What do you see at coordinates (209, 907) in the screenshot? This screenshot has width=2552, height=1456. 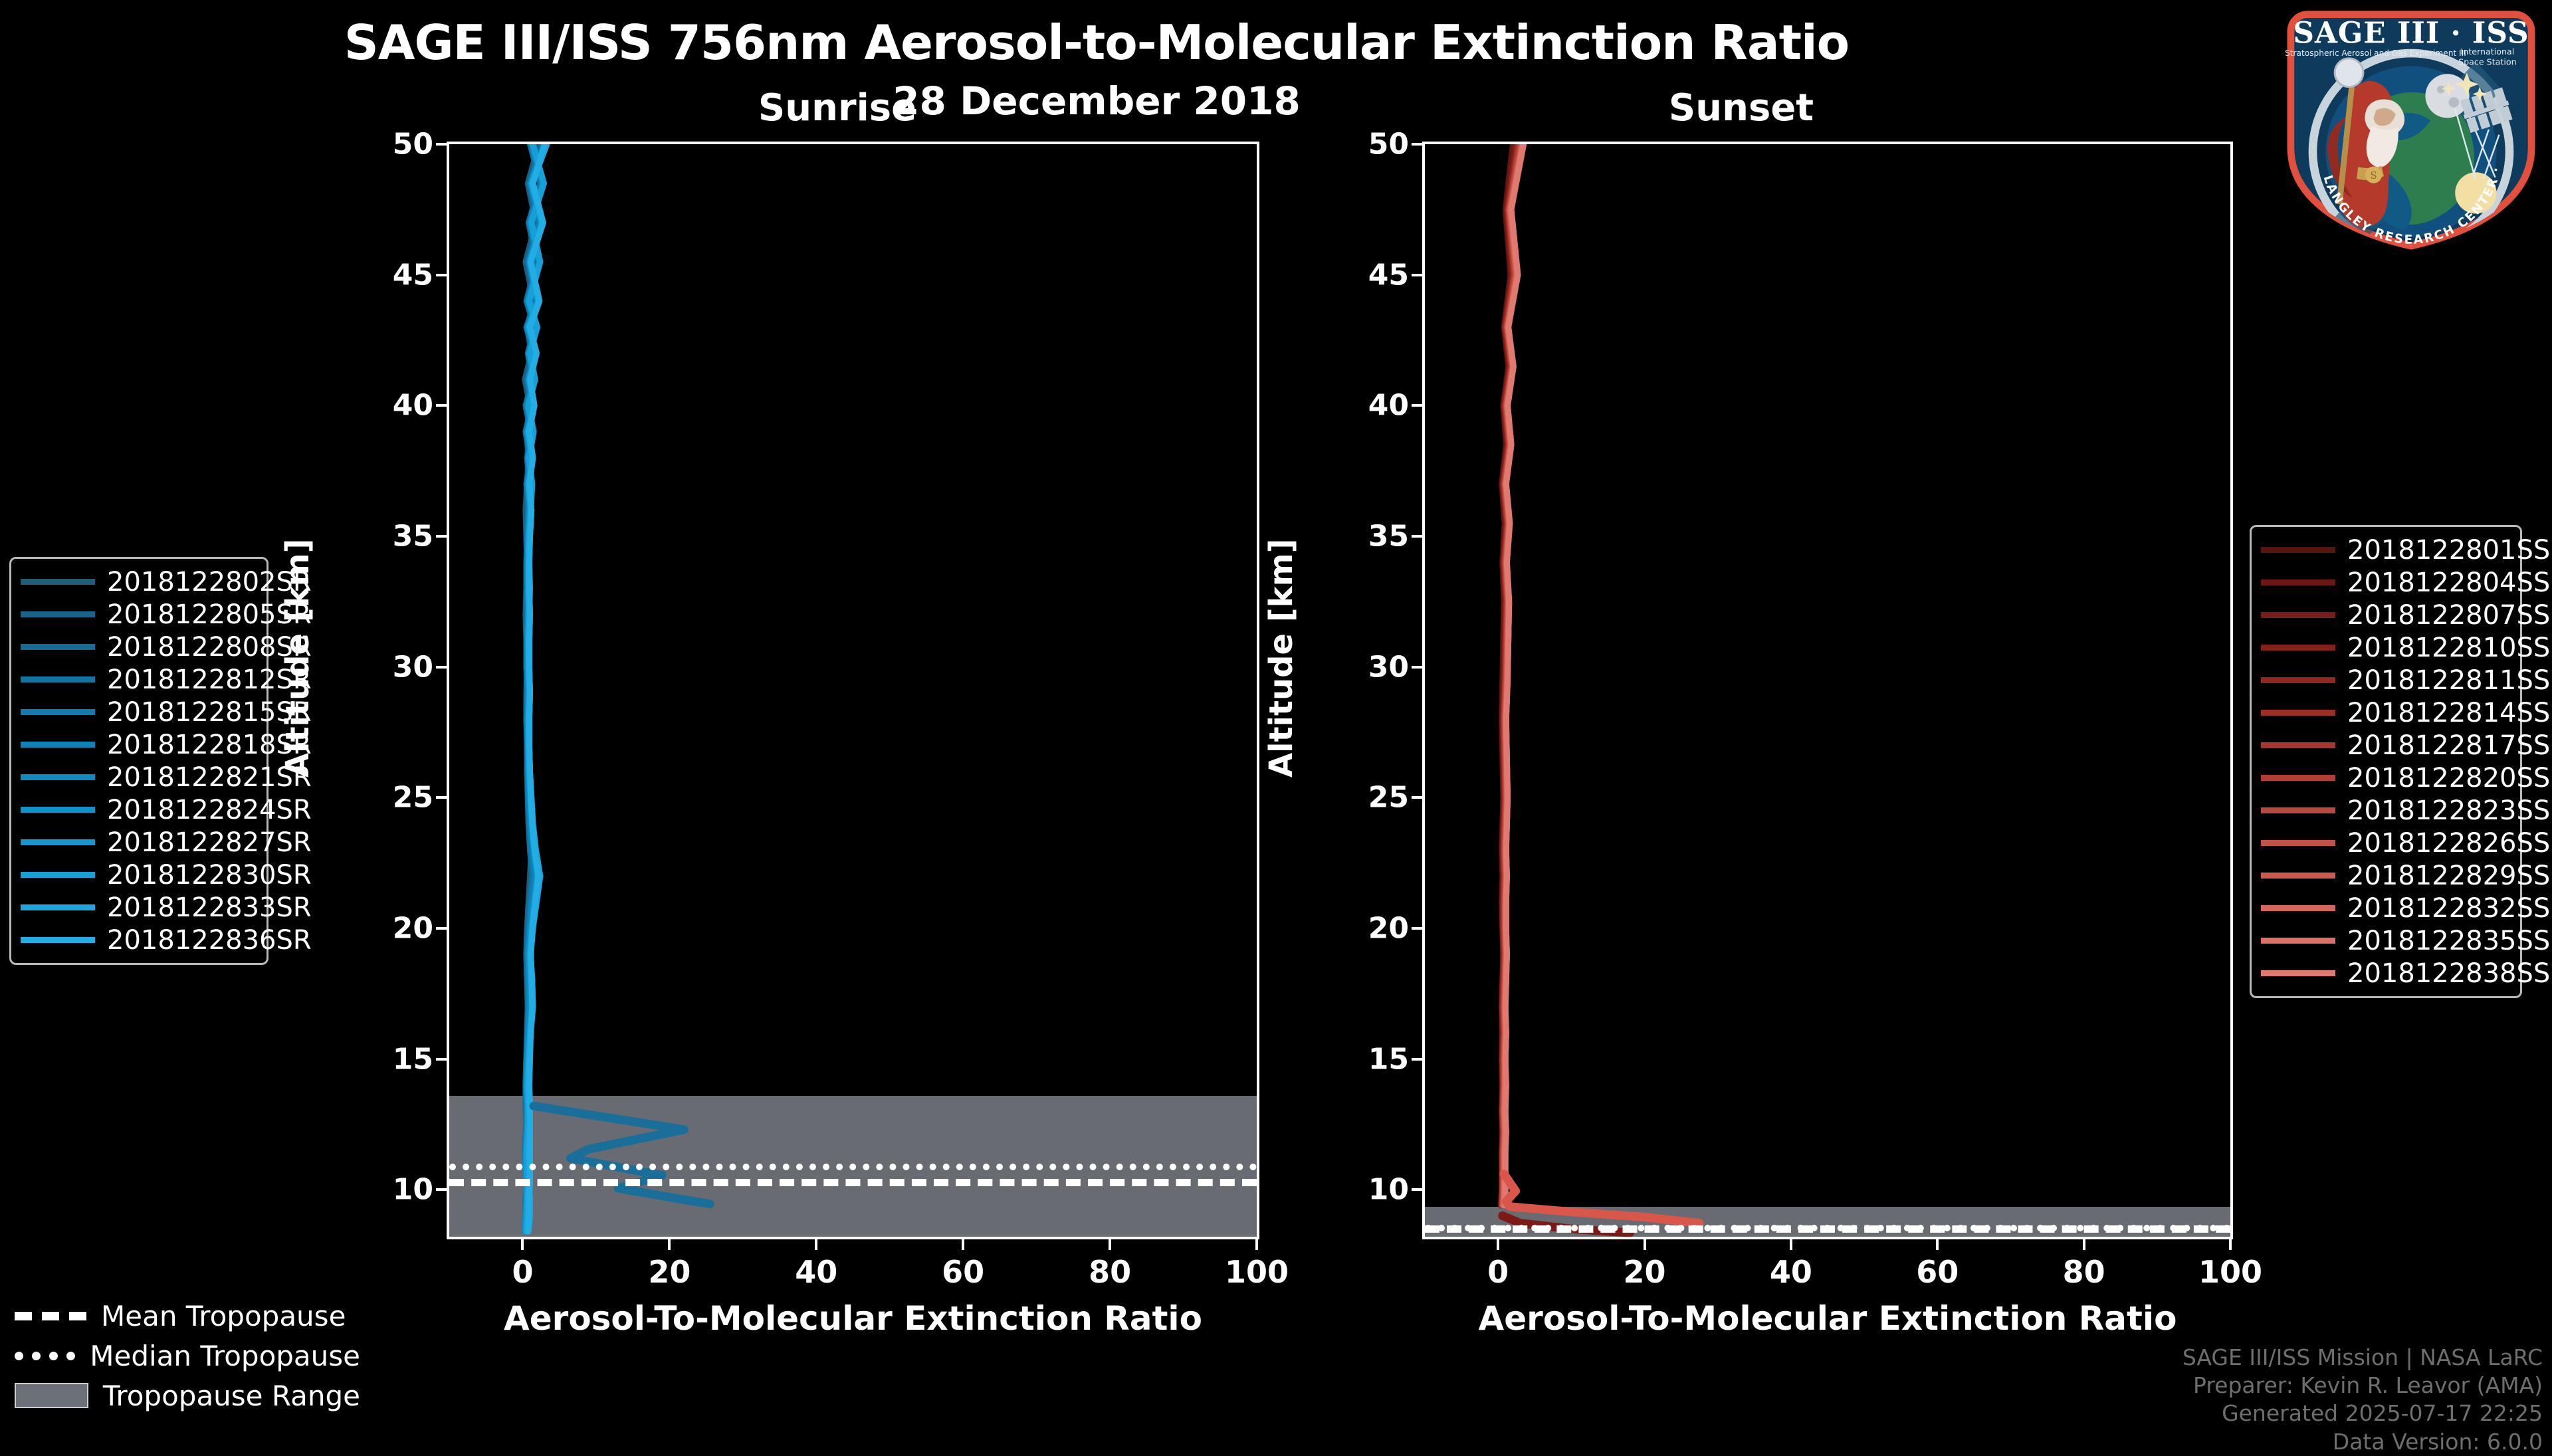 I see `legend-event-label: 2018122833SR` at bounding box center [209, 907].